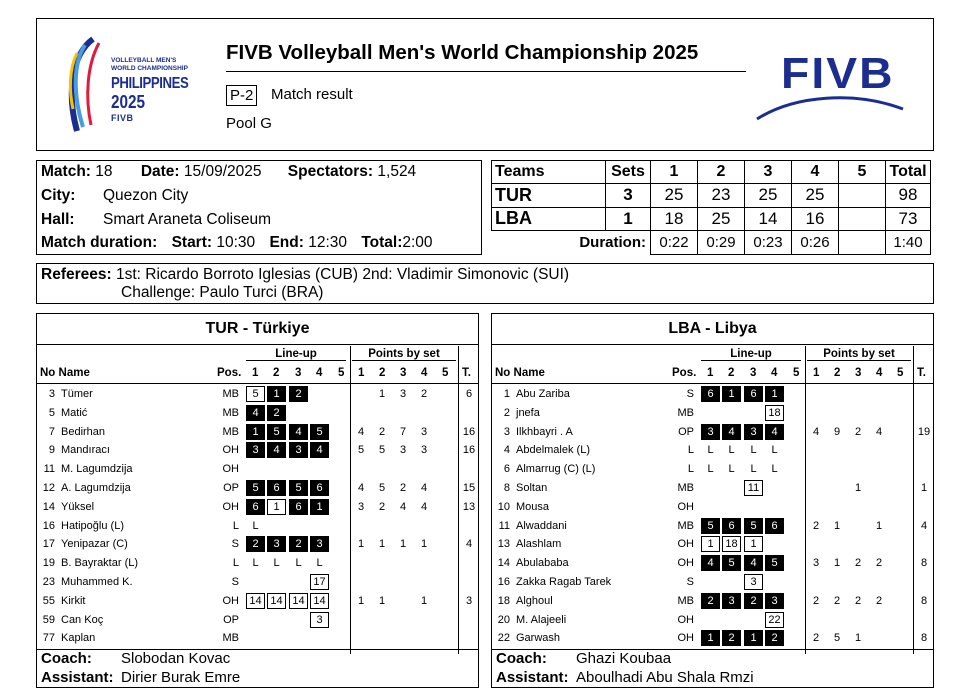 Image resolution: width=957 pixels, height=695 pixels. Describe the element at coordinates (774, 373) in the screenshot. I see `column-header-lineup-set: 4` at that location.